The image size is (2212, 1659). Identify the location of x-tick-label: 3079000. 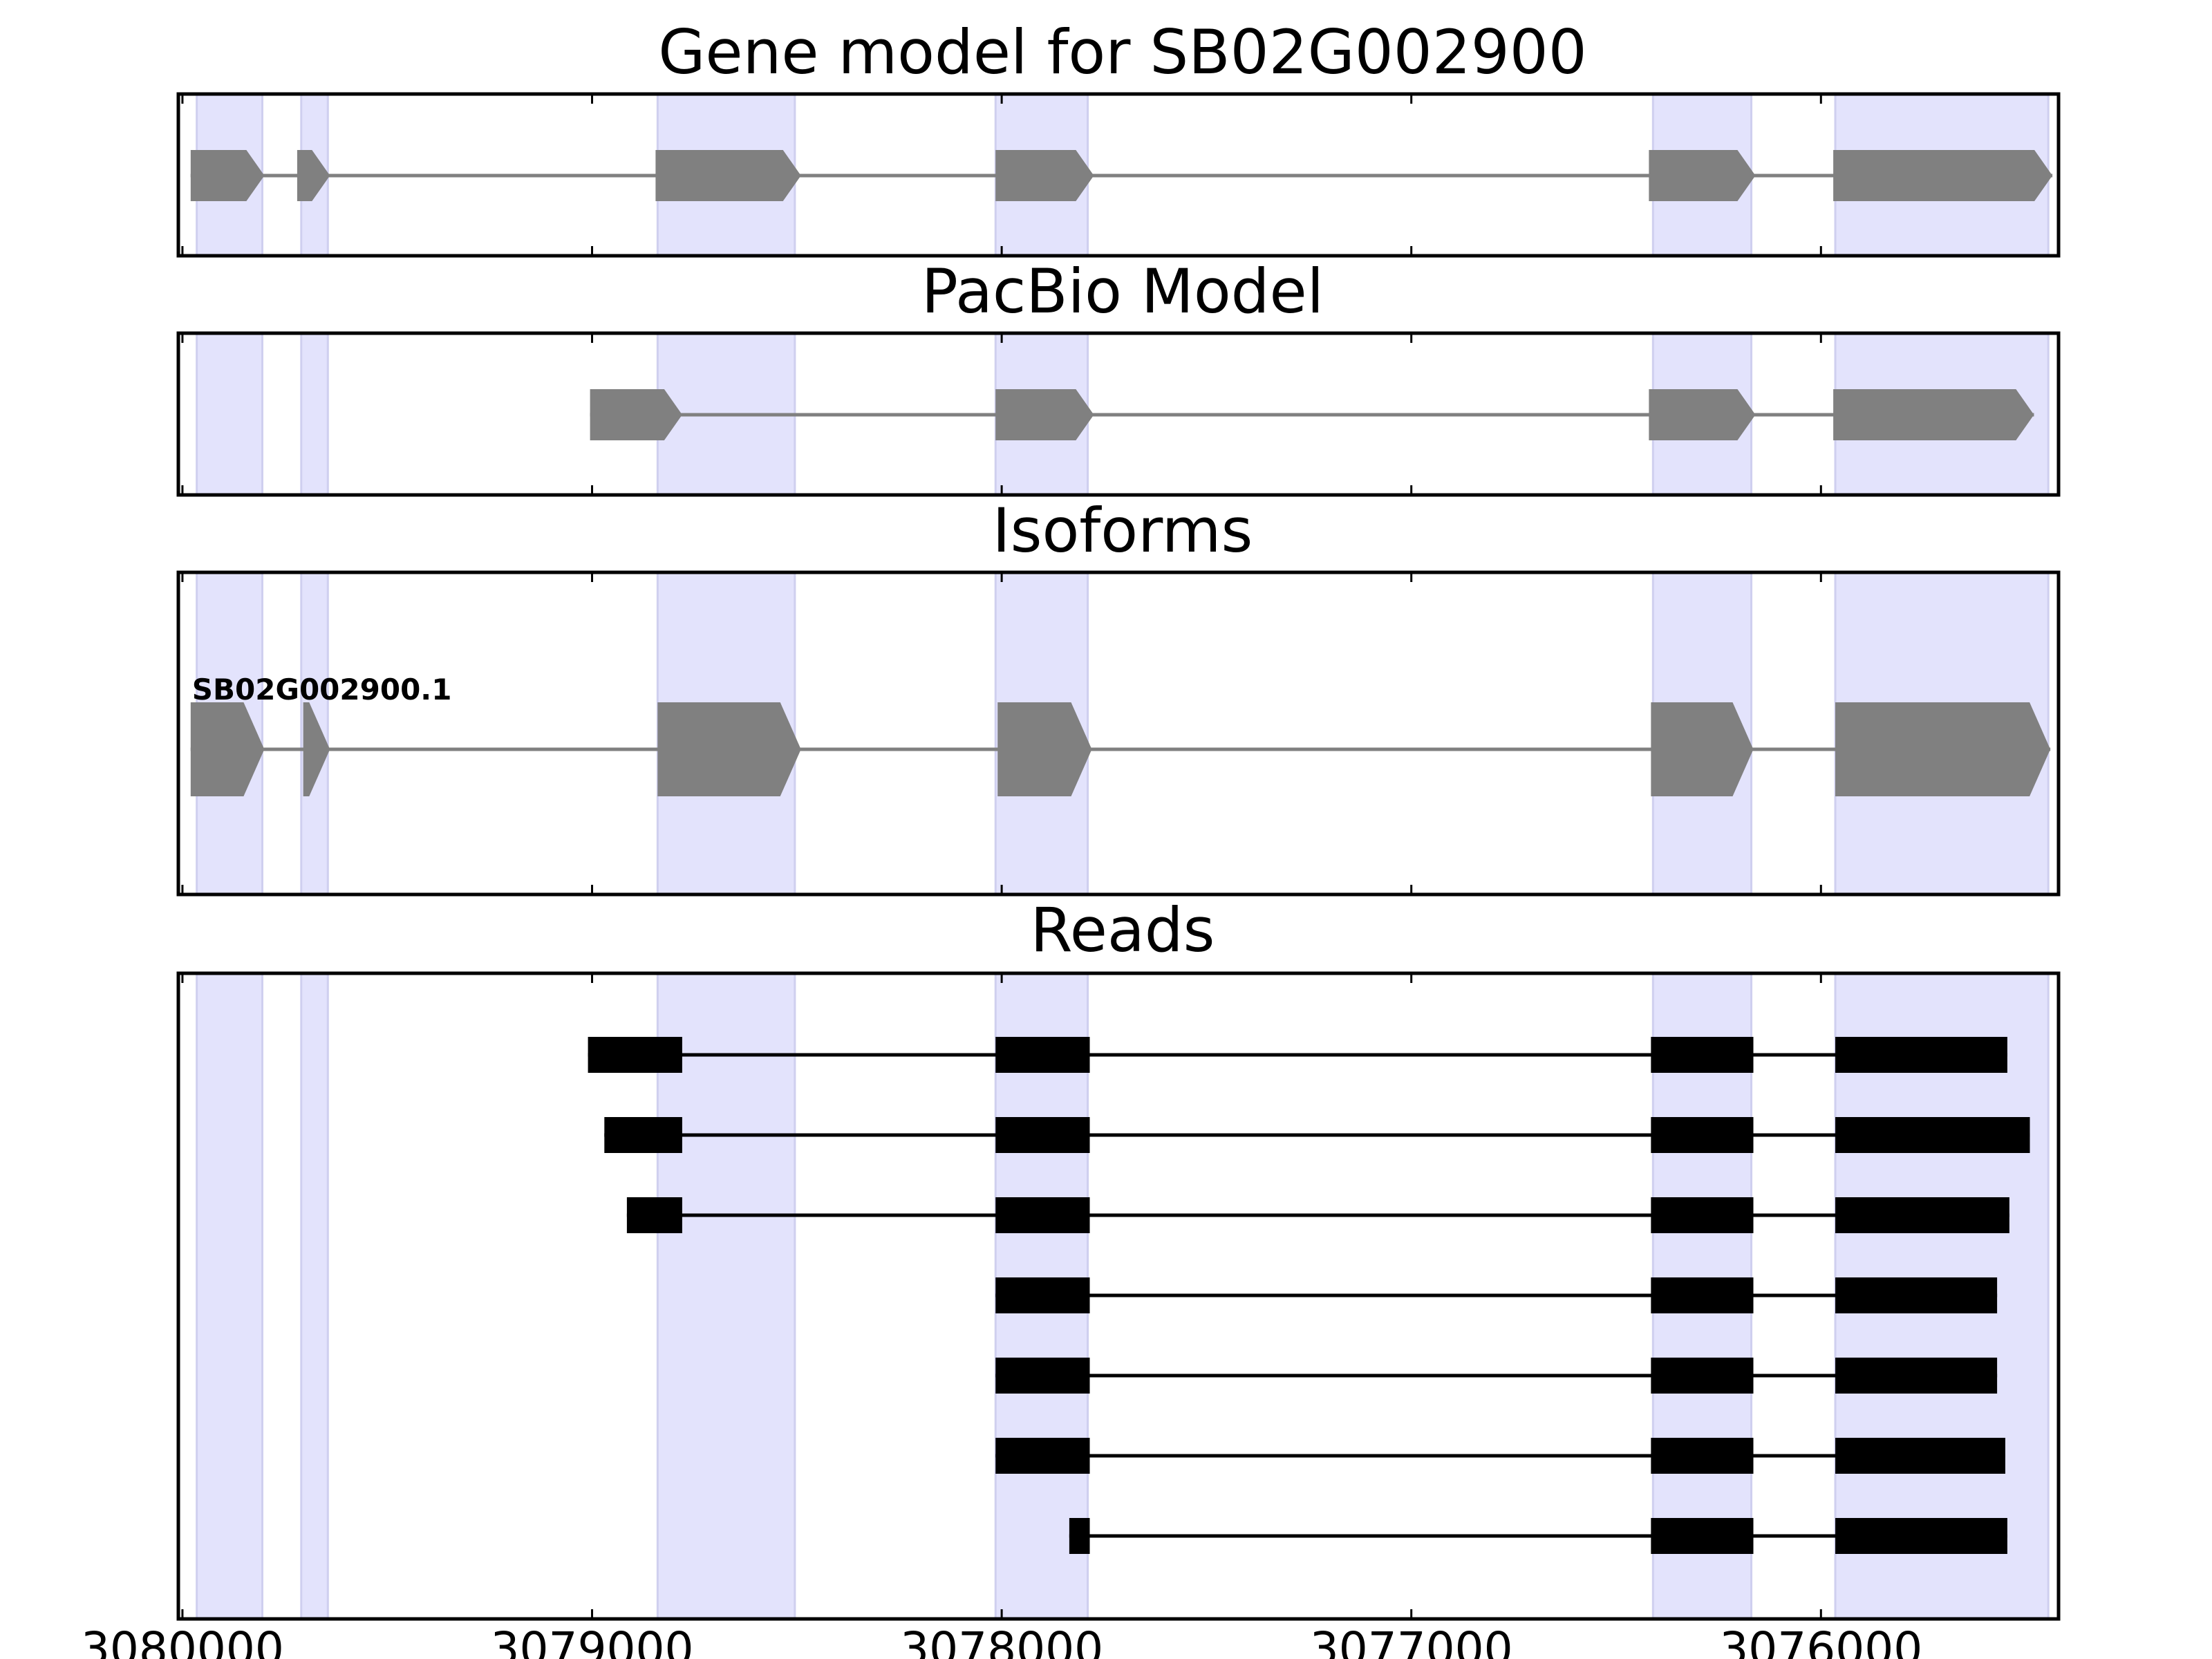
(592, 1640).